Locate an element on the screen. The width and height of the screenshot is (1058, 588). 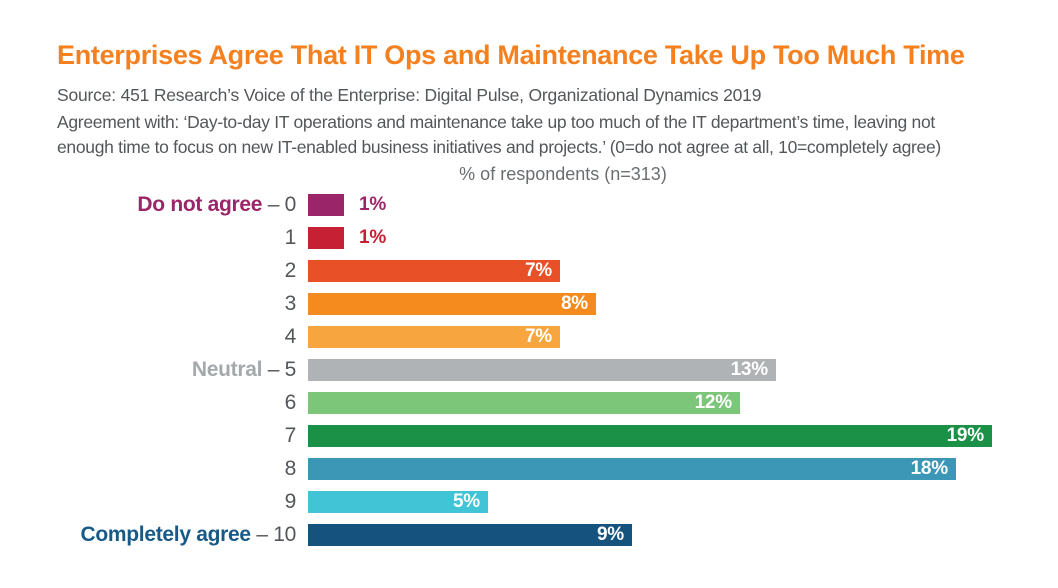
chart-row: 7 19% is located at coordinates (529, 436).